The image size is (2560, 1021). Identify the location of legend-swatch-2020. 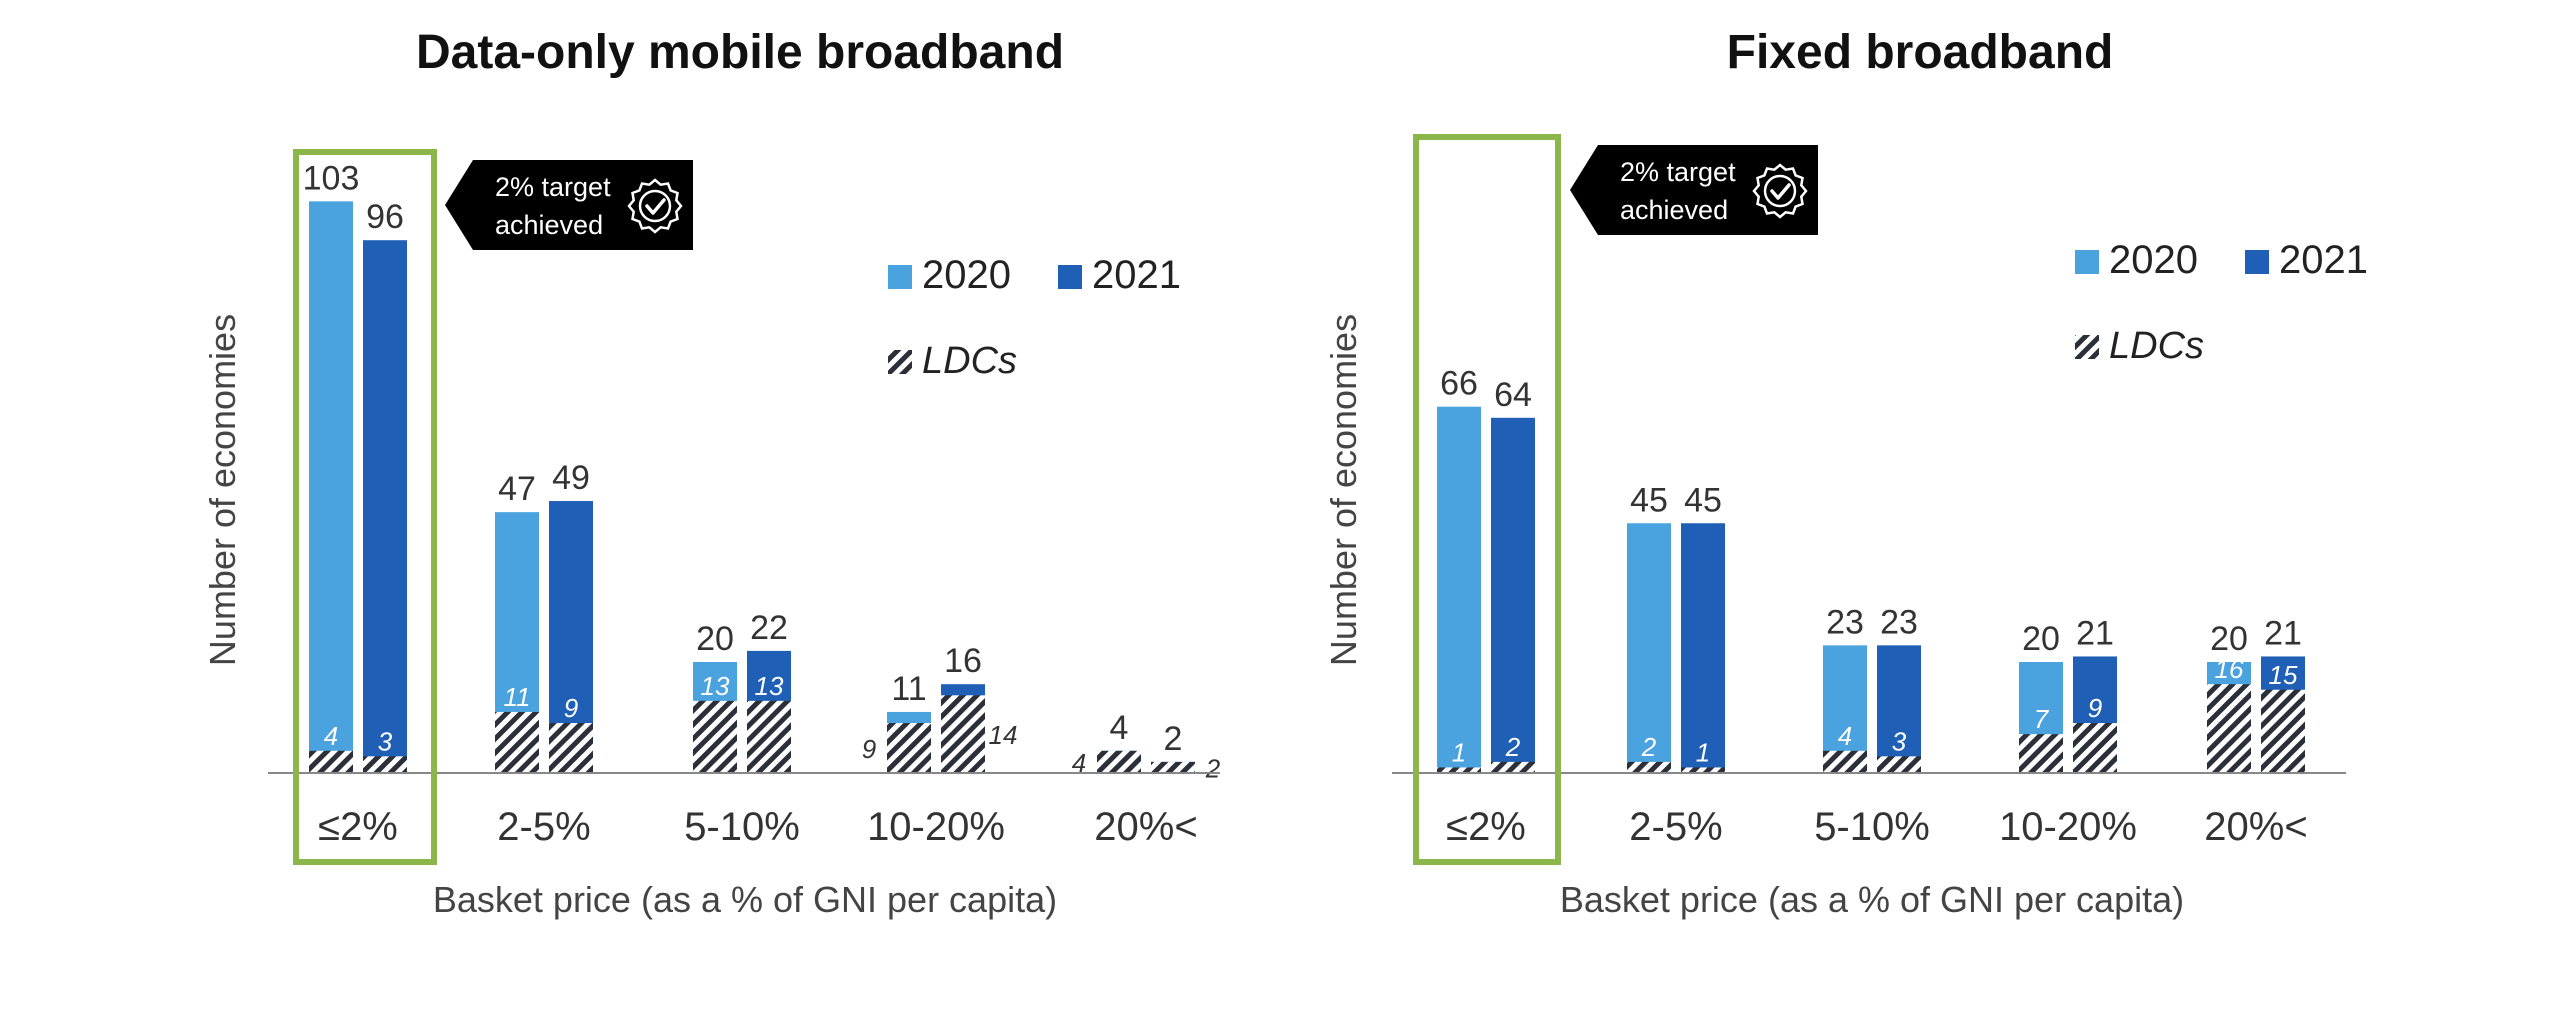
(900, 277).